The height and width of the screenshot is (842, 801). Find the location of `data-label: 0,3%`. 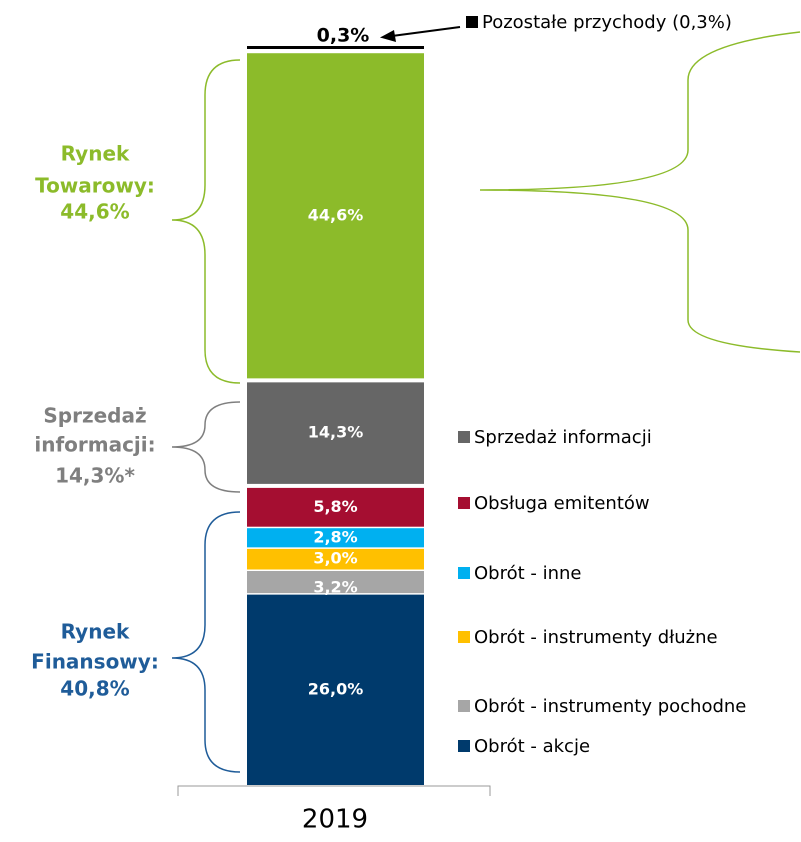

data-label: 0,3% is located at coordinates (343, 36).